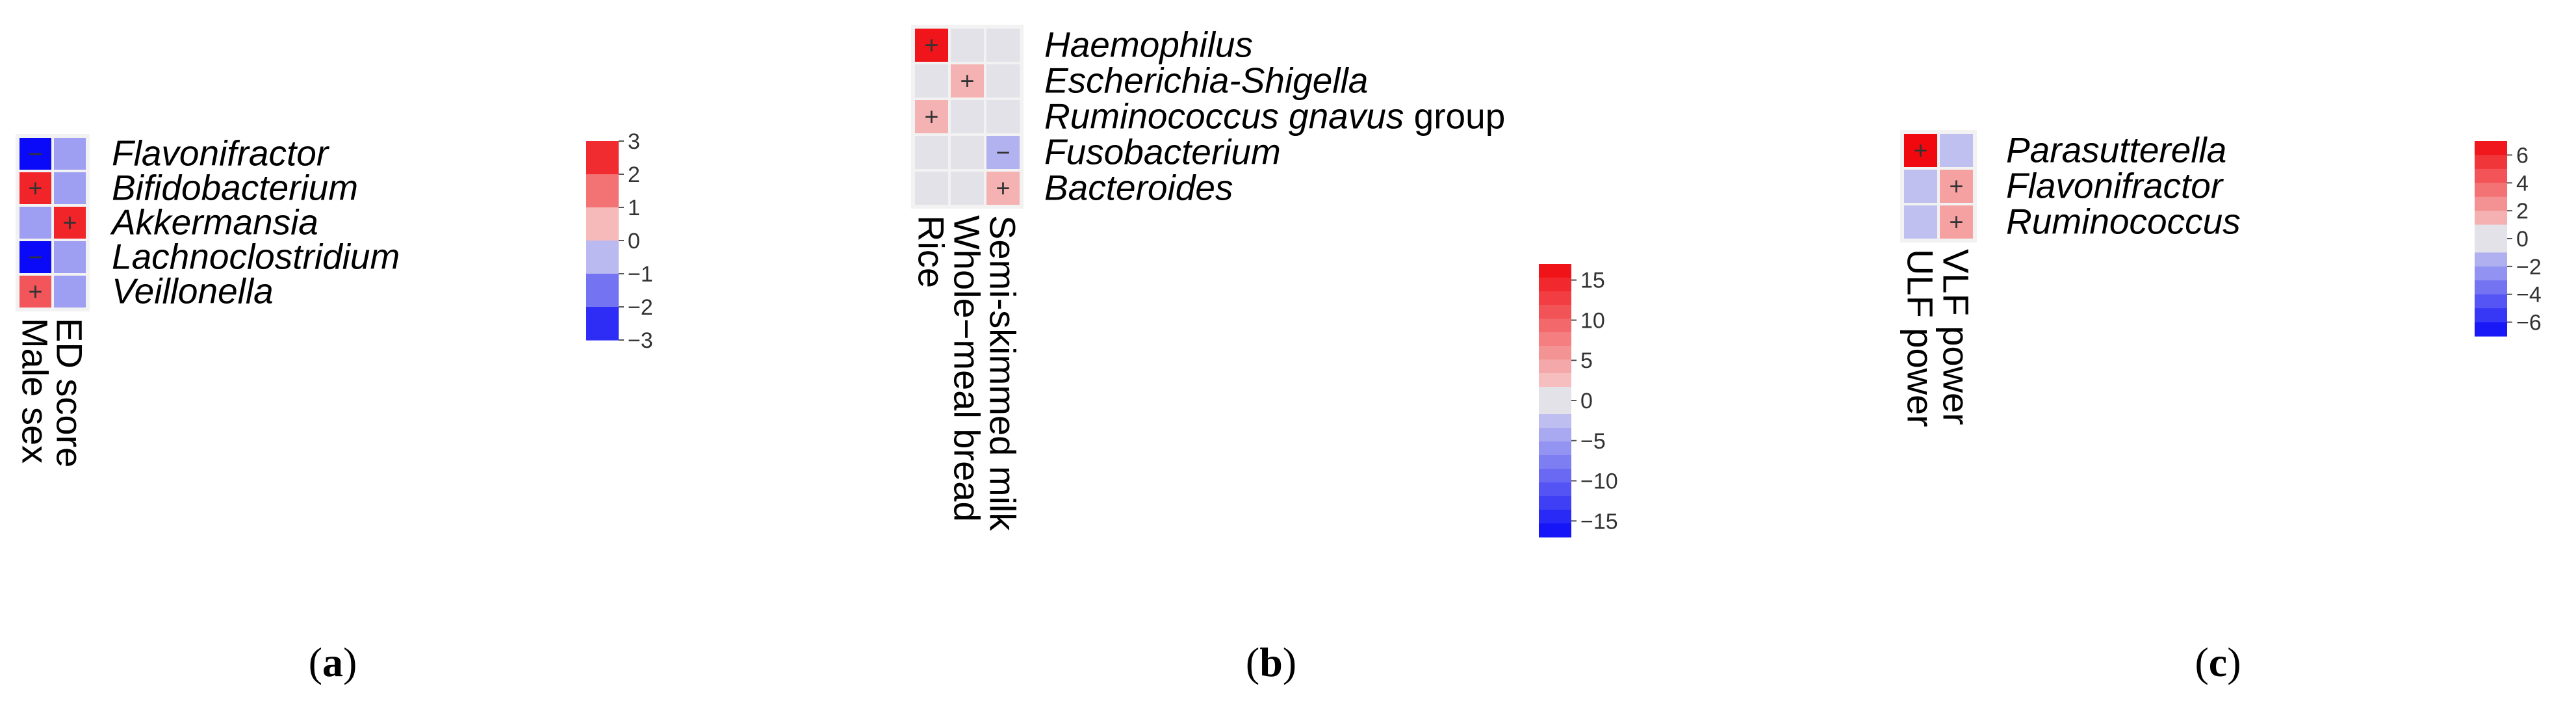 This screenshot has height=721, width=2576. I want to click on colorbar-tick-label: −10, so click(1599, 481).